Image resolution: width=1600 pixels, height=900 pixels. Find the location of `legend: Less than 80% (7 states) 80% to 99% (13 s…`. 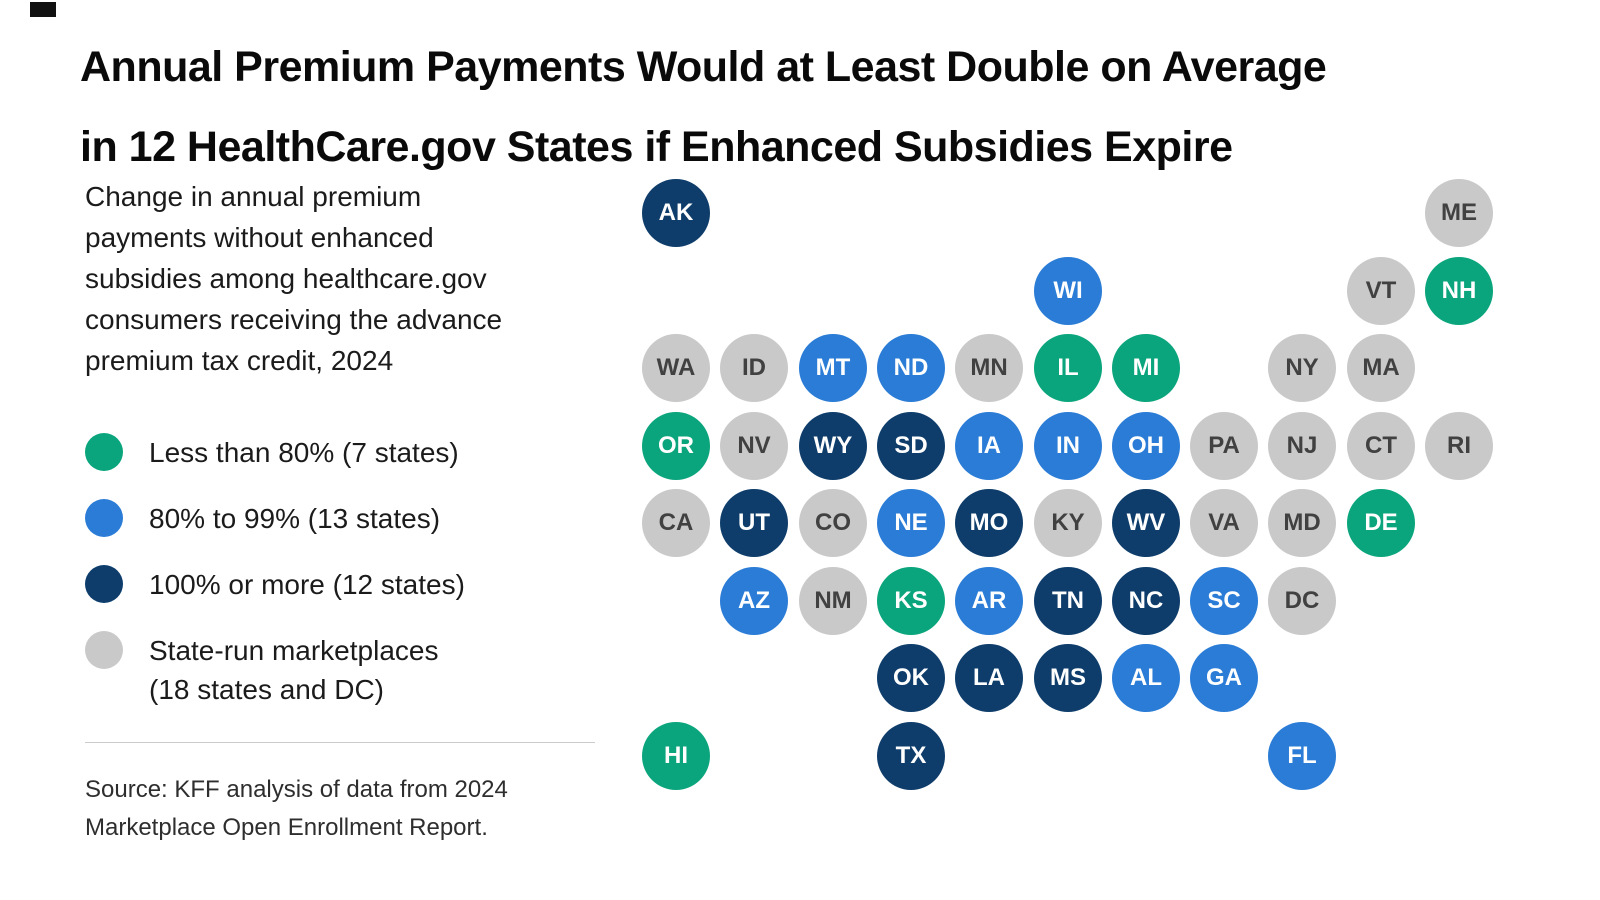

legend: Less than 80% (7 states) 80% to 99% (13 s… is located at coordinates (275, 584).